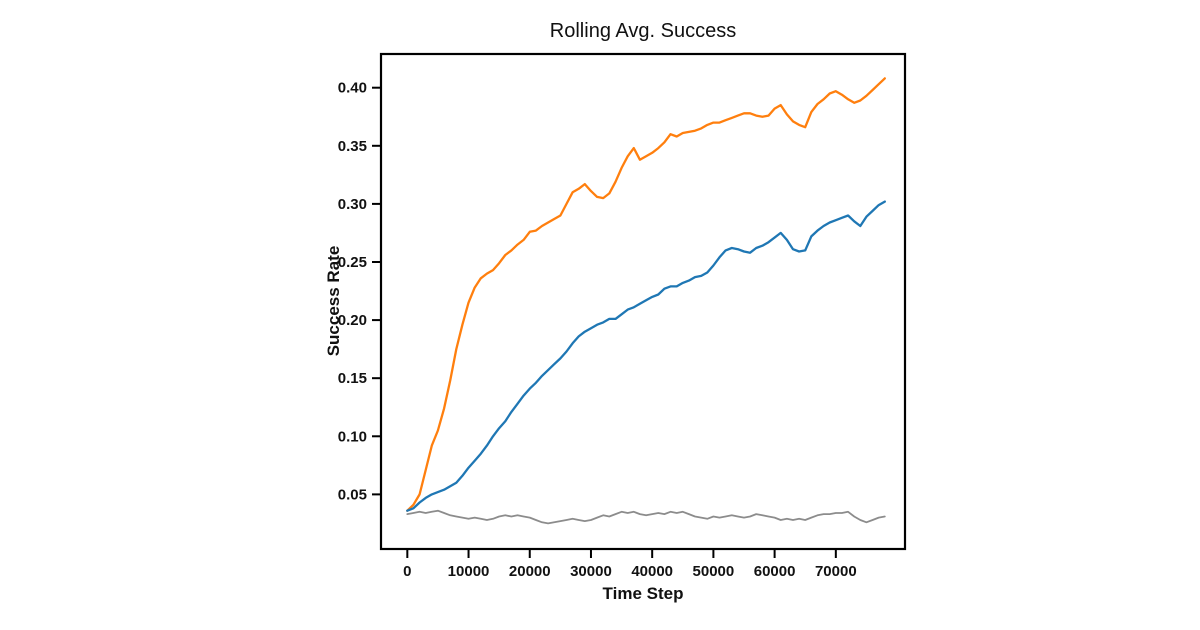 The height and width of the screenshot is (630, 1200). I want to click on x-tick-label: 60000, so click(775, 571).